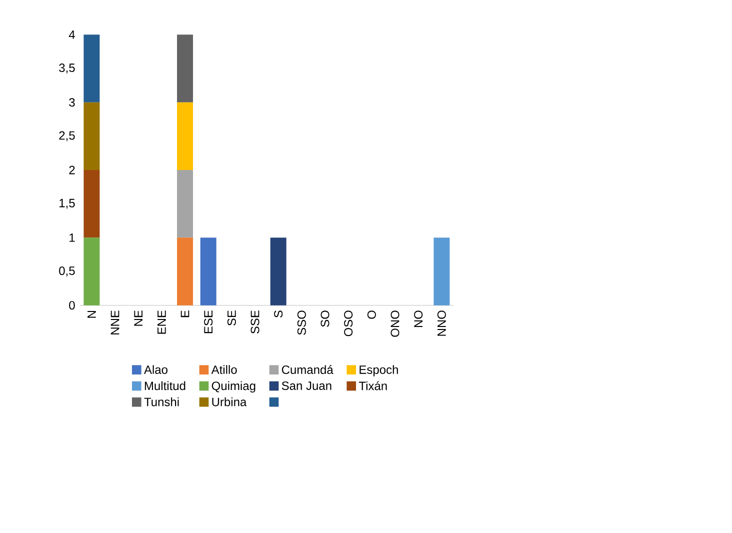 The height and width of the screenshot is (533, 732). Describe the element at coordinates (67, 136) in the screenshot. I see `y-tick-label: 2,5` at that location.